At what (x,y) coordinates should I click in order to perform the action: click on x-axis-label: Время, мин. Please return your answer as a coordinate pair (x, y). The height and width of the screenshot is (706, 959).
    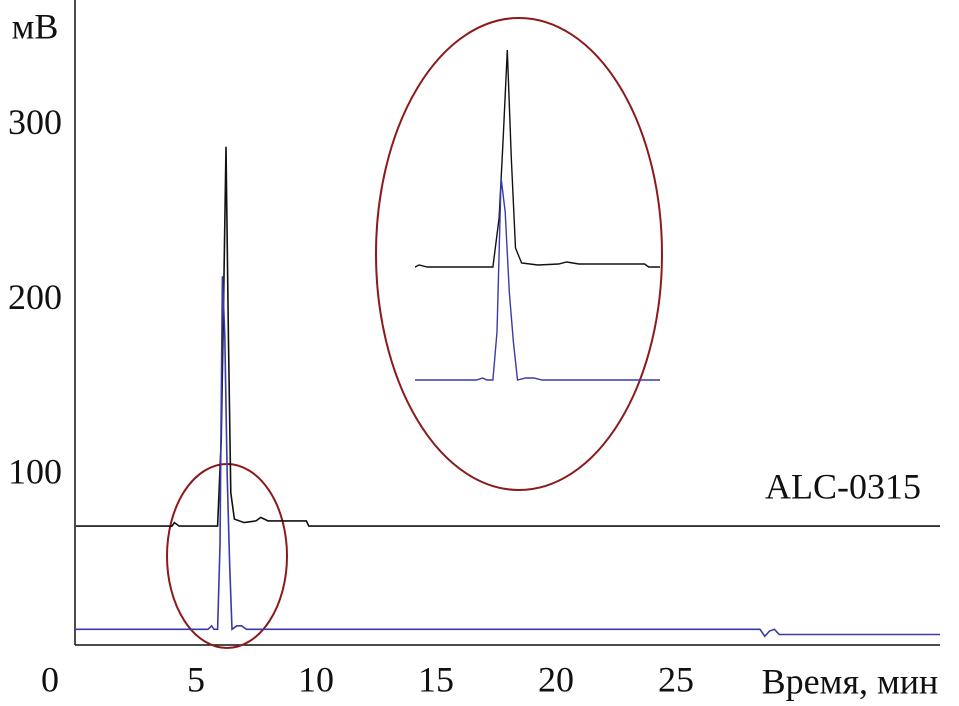
    Looking at the image, I should click on (850, 681).